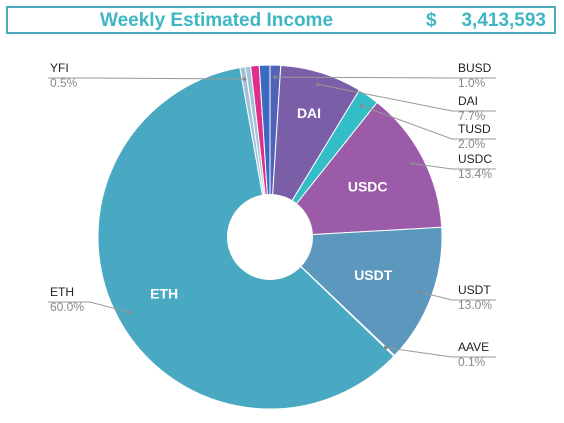 The width and height of the screenshot is (564, 423). What do you see at coordinates (361, 106) in the screenshot?
I see `leader-dot-tusd` at bounding box center [361, 106].